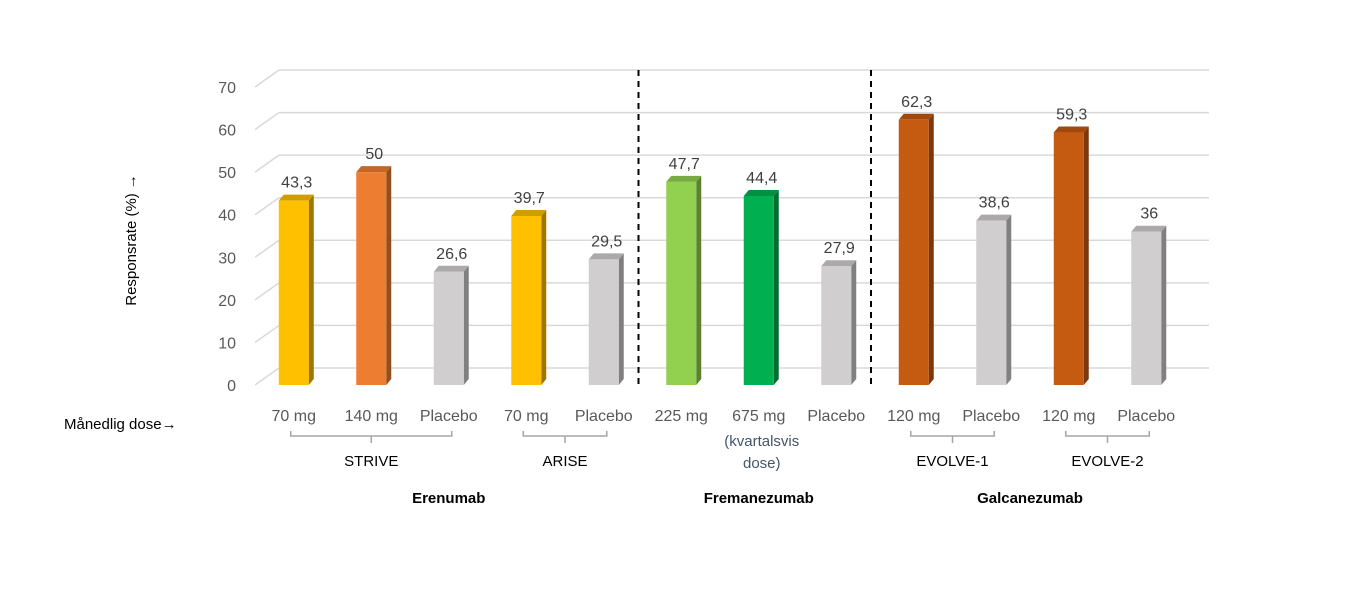 The height and width of the screenshot is (592, 1356). I want to click on data-label: 50, so click(374, 154).